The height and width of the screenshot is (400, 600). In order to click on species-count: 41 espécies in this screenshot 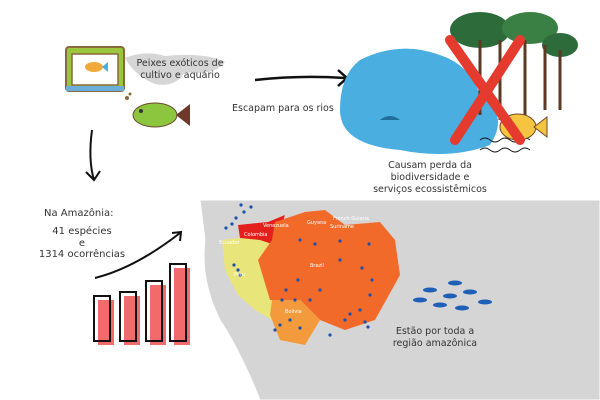, I will do `click(82, 231)`.